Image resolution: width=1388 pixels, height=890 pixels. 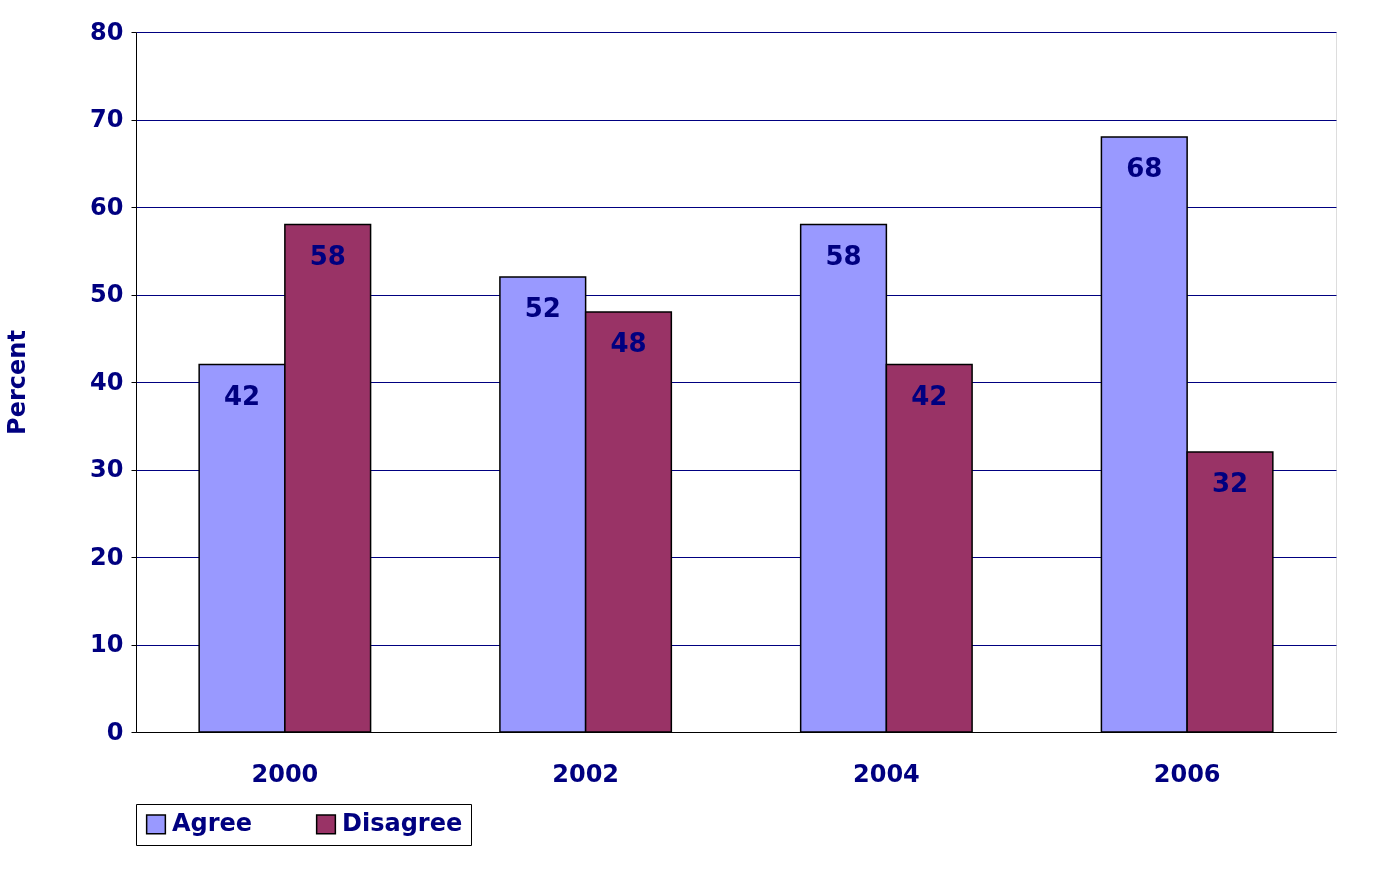 I want to click on y-tick-label: 20, so click(x=107, y=556).